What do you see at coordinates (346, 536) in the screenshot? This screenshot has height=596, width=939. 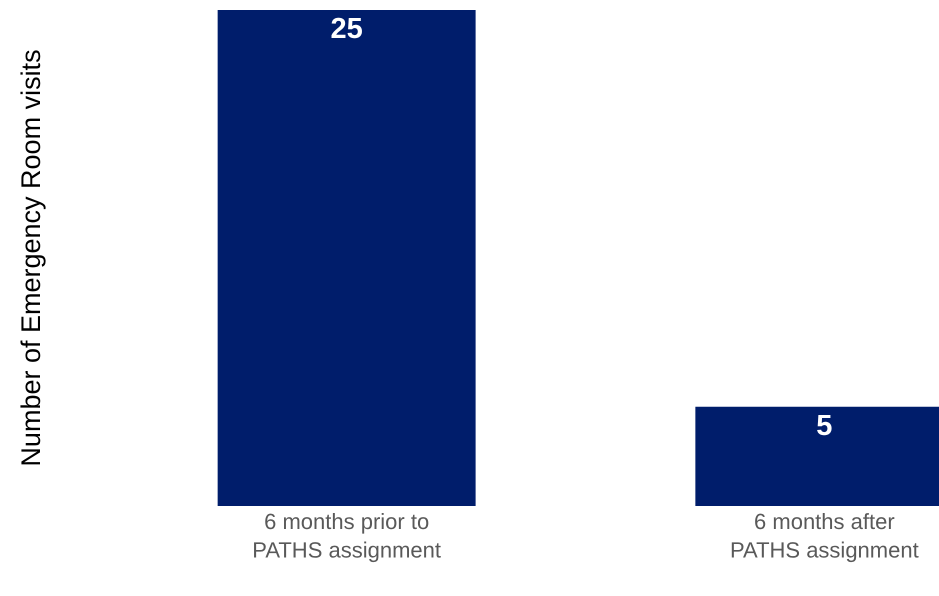 I see `x-tick-label: 6 months prior to PATHS assignment` at bounding box center [346, 536].